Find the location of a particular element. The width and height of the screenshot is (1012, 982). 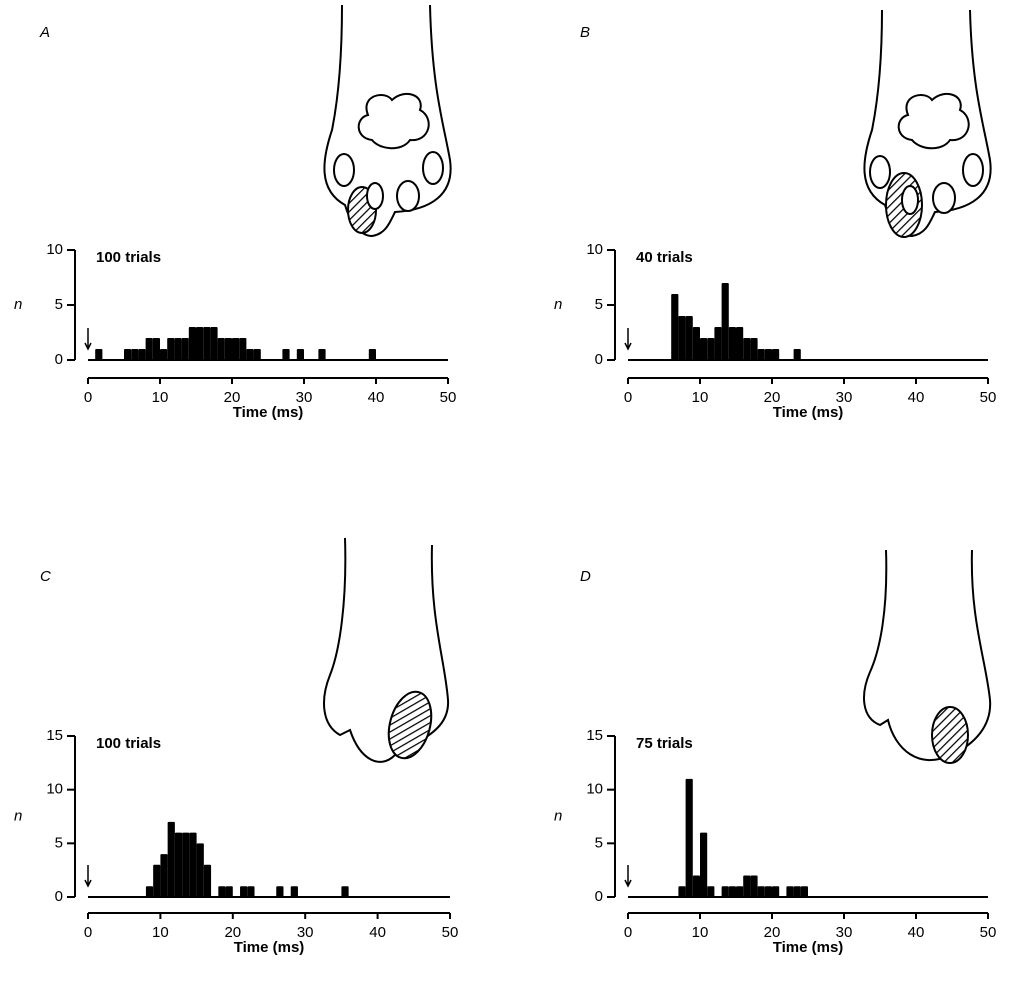

paw-drawing-c is located at coordinates (386, 650).